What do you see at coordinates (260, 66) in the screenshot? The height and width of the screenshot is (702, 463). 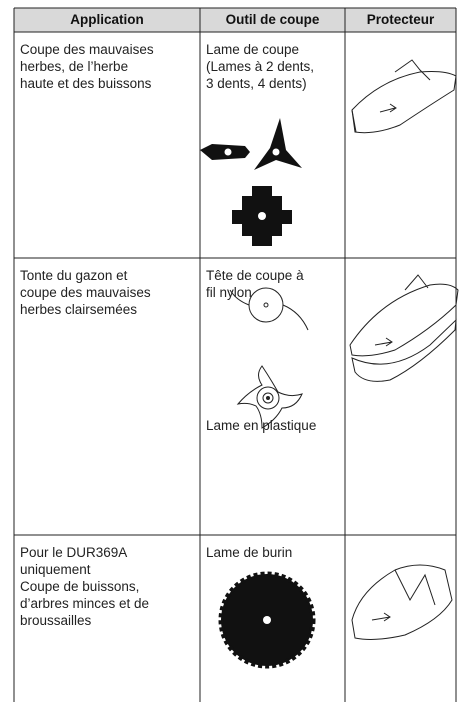 I see `tool-text: (Lames à 2 dents,` at bounding box center [260, 66].